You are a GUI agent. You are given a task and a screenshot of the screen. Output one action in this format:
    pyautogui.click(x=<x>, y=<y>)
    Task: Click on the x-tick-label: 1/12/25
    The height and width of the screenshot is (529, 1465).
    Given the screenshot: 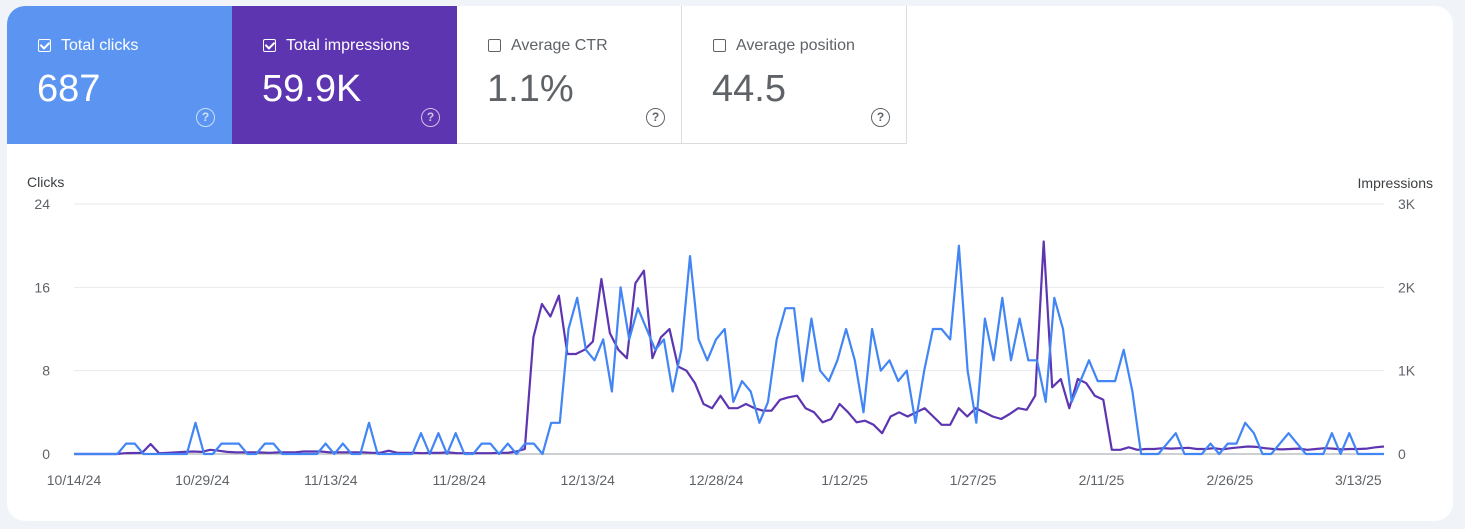 What is the action you would take?
    pyautogui.click(x=844, y=480)
    